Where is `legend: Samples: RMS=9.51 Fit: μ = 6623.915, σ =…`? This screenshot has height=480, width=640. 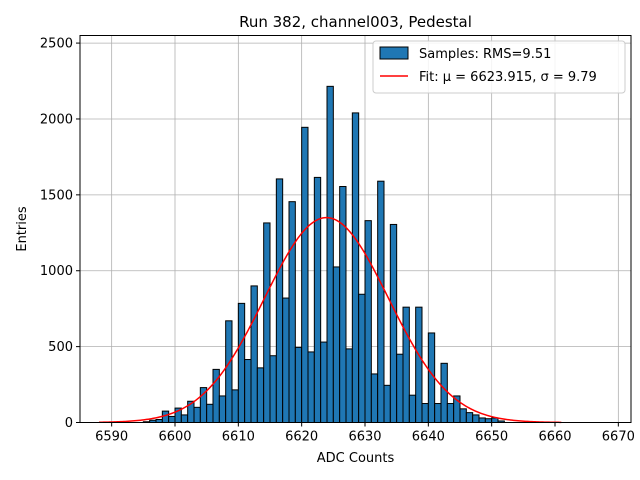 legend: Samples: RMS=9.51 Fit: μ = 6623.915, σ =… is located at coordinates (499, 67).